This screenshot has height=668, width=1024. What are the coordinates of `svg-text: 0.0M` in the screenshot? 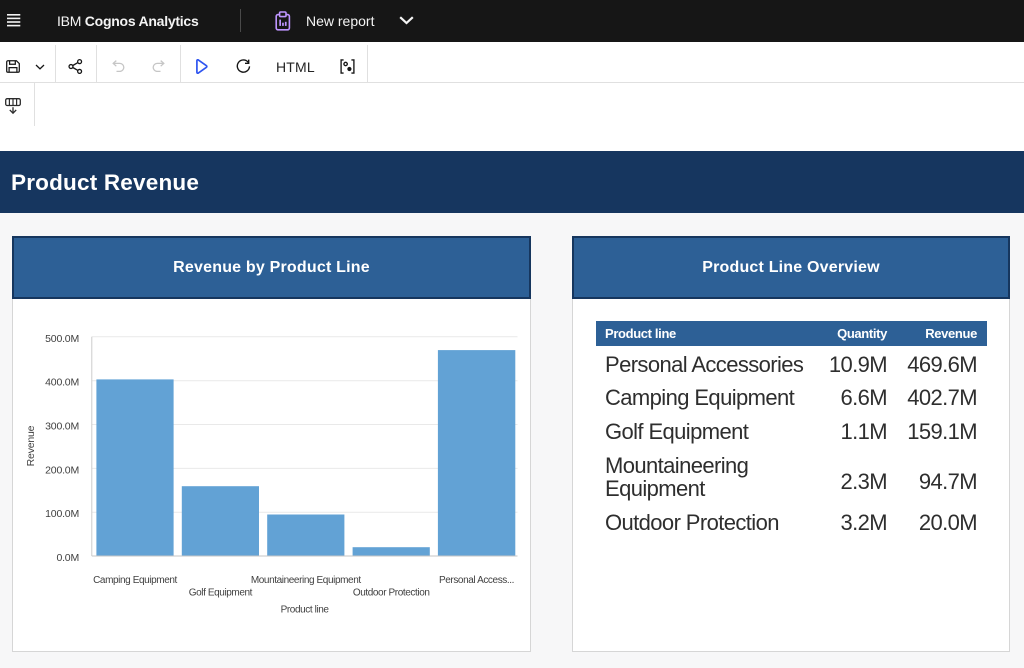 It's located at (67, 558).